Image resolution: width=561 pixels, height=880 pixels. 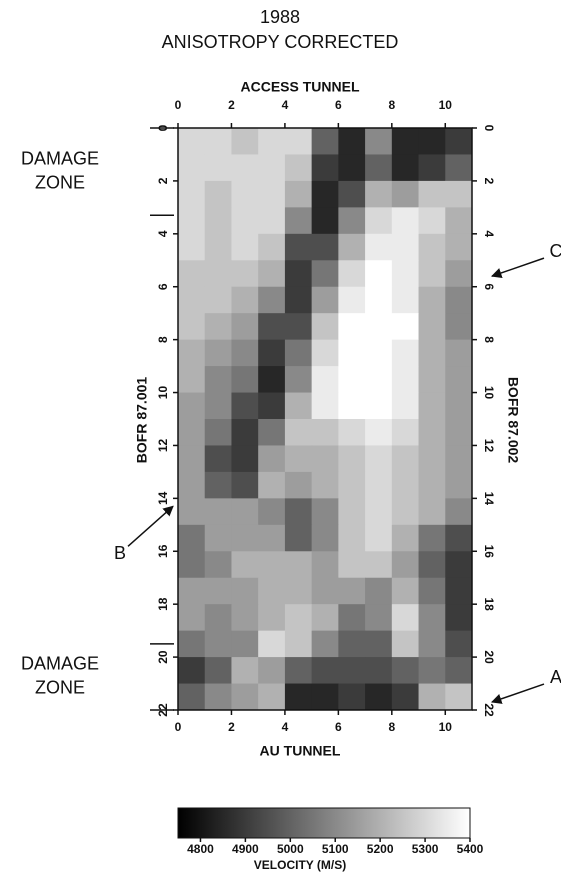 I want to click on y-tick-label-left: 4, so click(x=163, y=233).